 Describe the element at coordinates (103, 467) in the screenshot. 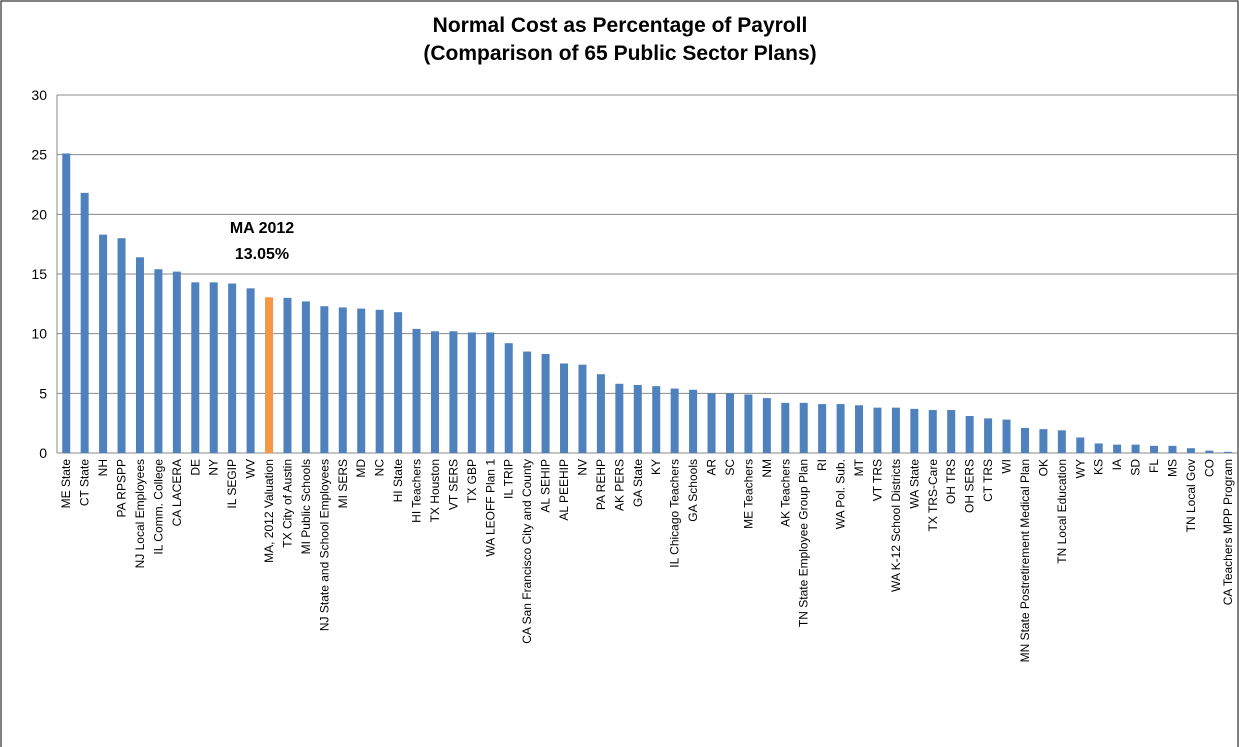

I see `x-tick-label: NH` at that location.